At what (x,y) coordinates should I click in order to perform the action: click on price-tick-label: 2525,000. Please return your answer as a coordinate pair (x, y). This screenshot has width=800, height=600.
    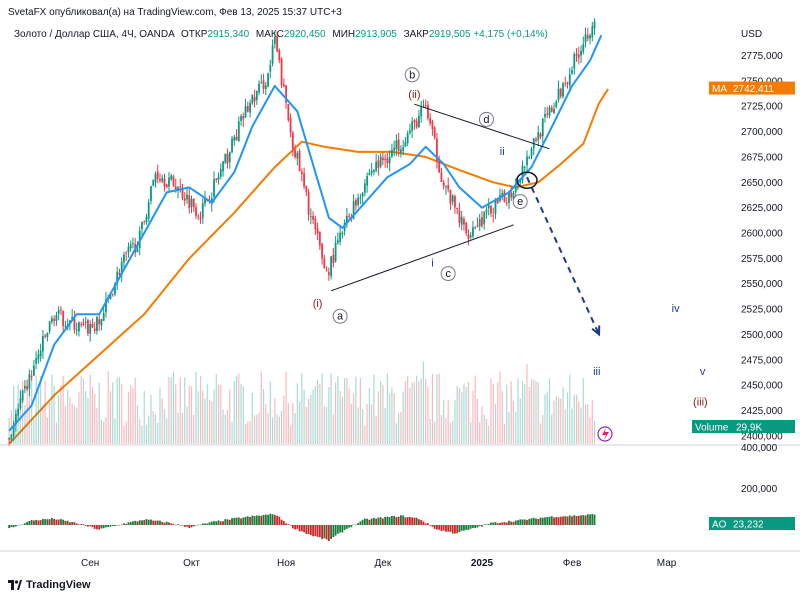
    Looking at the image, I should click on (762, 310).